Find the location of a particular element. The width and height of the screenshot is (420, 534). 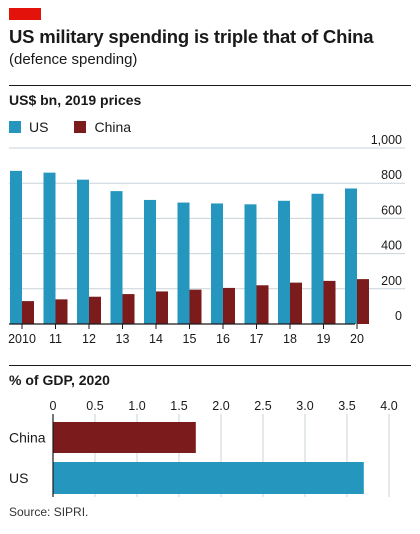

spending-section-label: US$ bn, 2019 prices is located at coordinates (75, 100).